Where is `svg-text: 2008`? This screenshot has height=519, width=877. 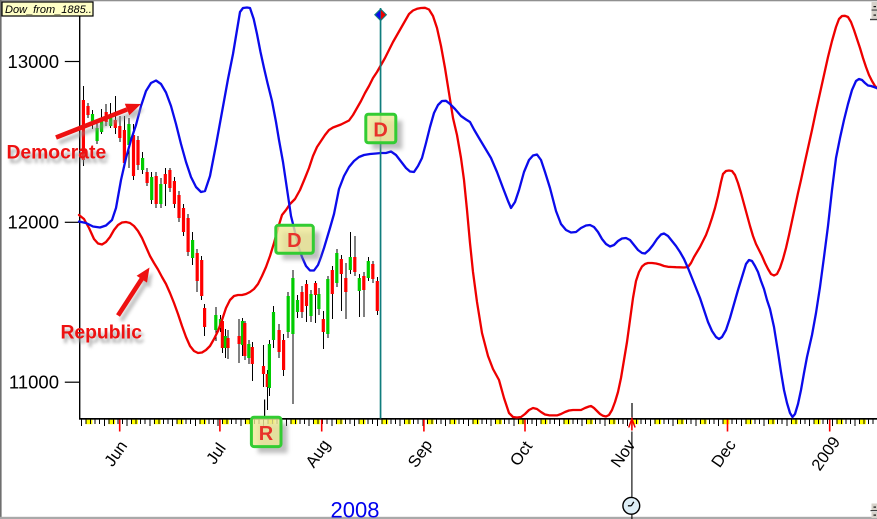
svg-text: 2008 is located at coordinates (355, 508).